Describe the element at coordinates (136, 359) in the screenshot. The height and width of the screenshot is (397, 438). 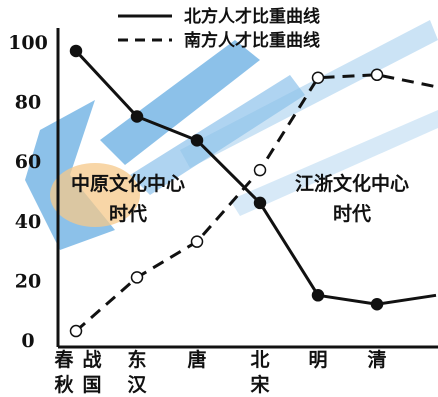
I see `x-tick-label: 东` at that location.